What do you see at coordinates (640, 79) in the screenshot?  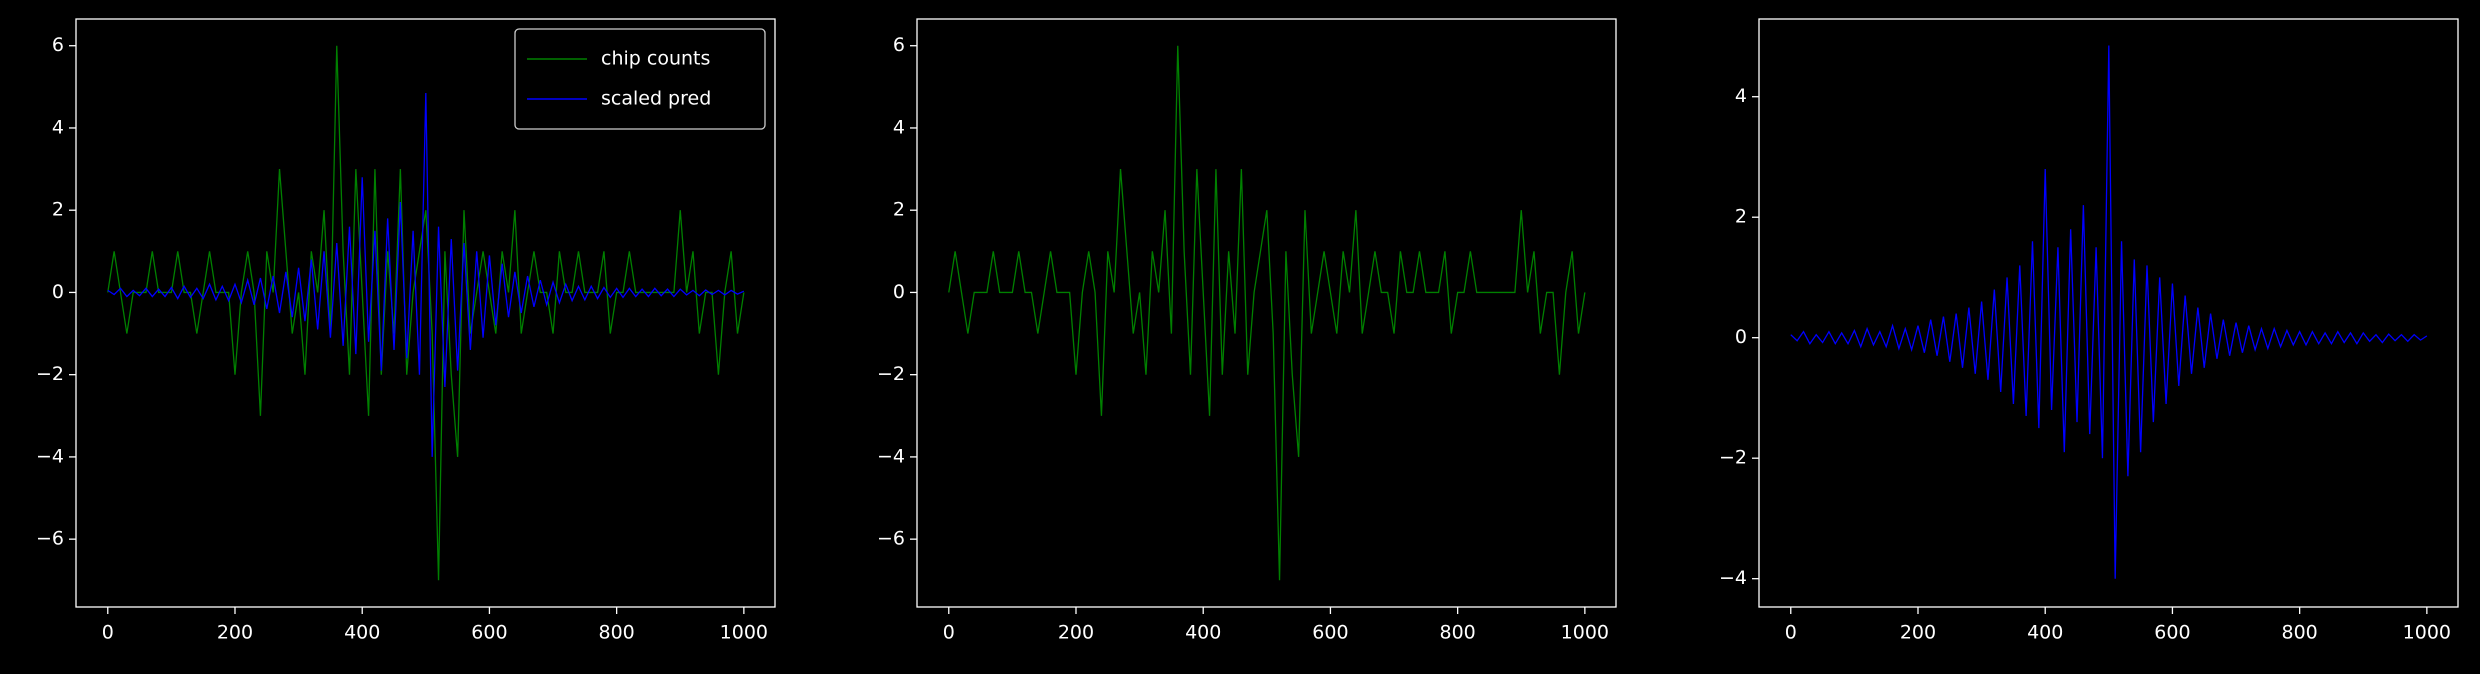 I see `legend-box` at bounding box center [640, 79].